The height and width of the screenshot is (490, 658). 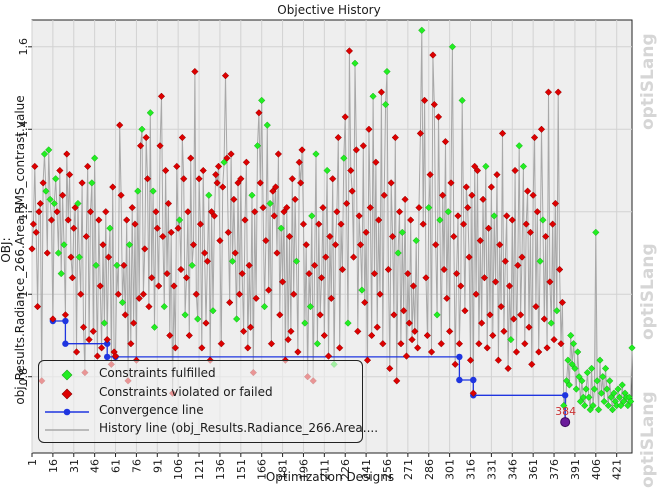 I want to click on x-tick-label: 211, so click(x=324, y=469).